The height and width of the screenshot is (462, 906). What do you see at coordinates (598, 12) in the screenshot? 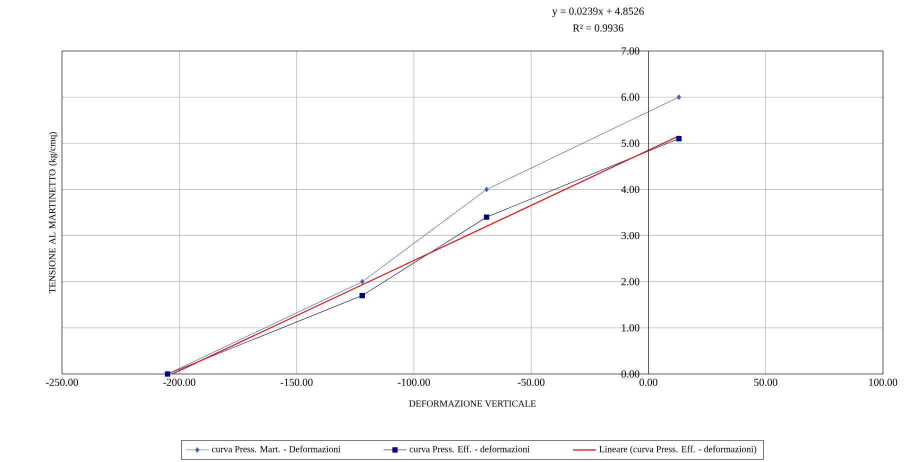
I see `text: y = 0.0239x + 4.8526` at bounding box center [598, 12].